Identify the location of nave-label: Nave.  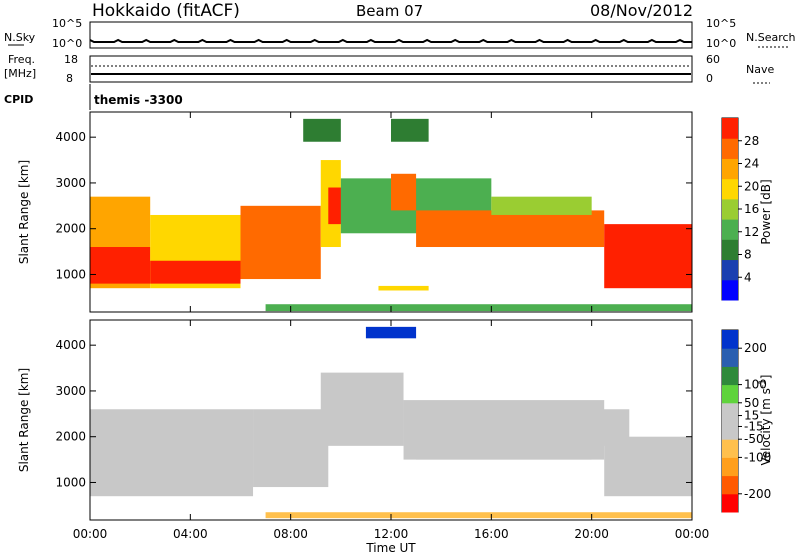
(760, 69).